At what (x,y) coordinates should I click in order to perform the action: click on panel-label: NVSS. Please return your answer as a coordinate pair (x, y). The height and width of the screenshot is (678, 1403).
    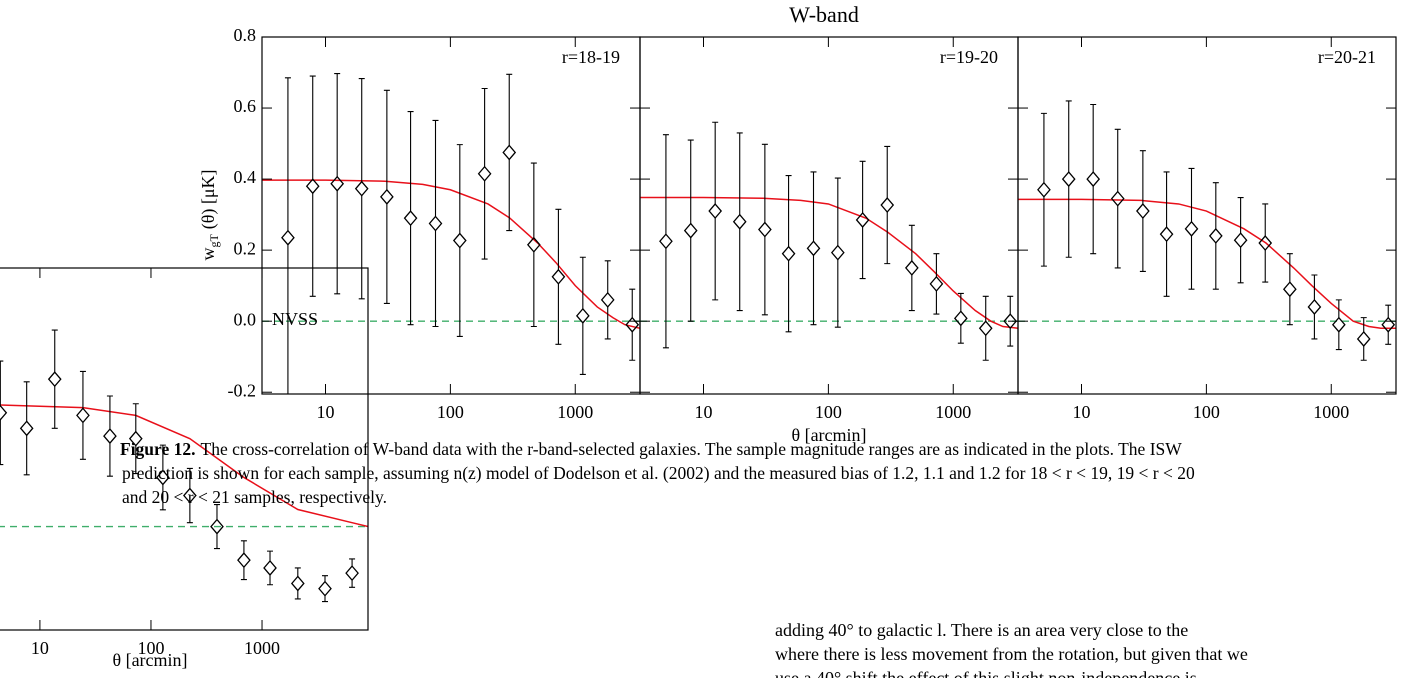
    Looking at the image, I should click on (295, 319).